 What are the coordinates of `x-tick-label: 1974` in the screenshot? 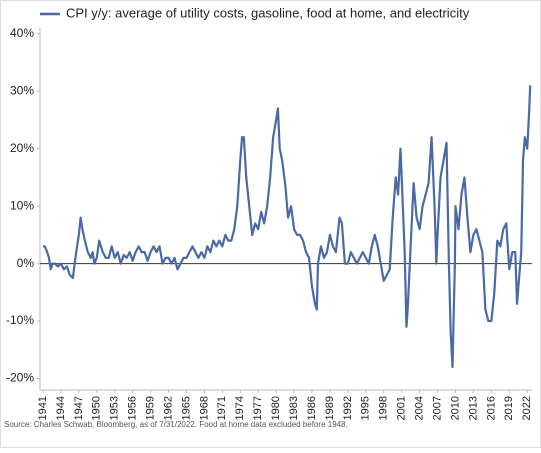 It's located at (240, 408).